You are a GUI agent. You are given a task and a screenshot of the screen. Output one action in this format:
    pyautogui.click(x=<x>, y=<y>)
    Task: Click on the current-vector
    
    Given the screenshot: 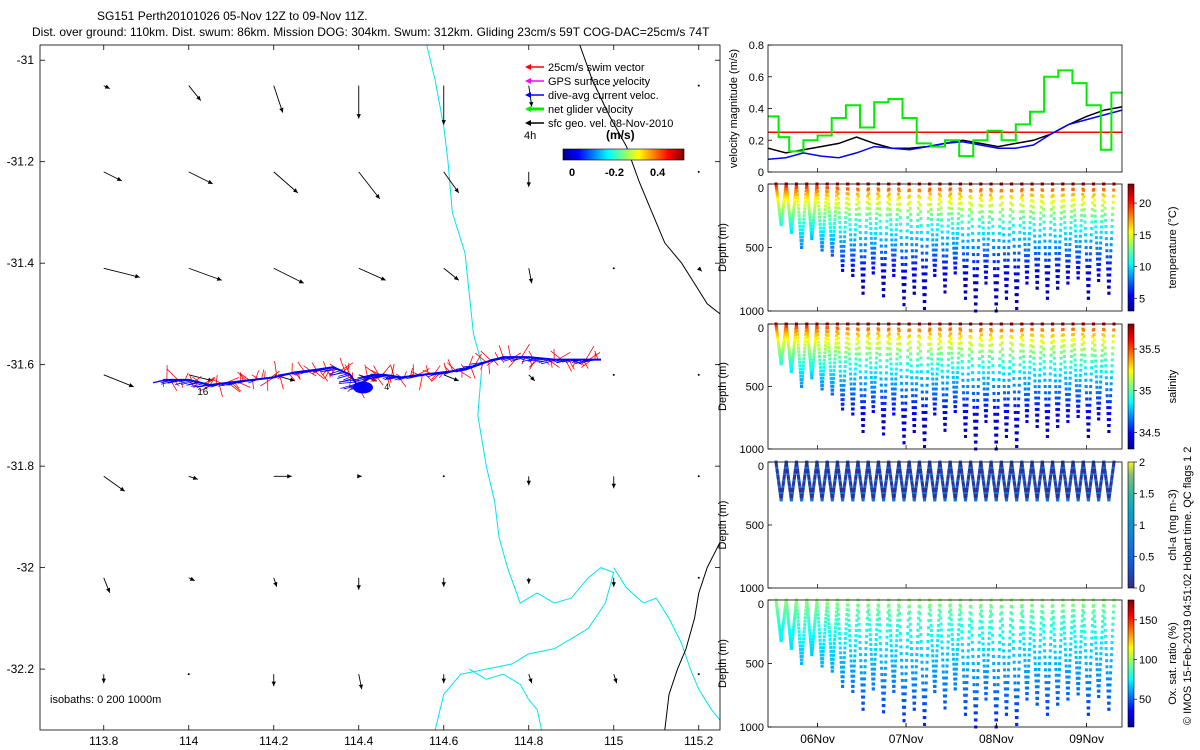 What is the action you would take?
    pyautogui.click(x=362, y=378)
    